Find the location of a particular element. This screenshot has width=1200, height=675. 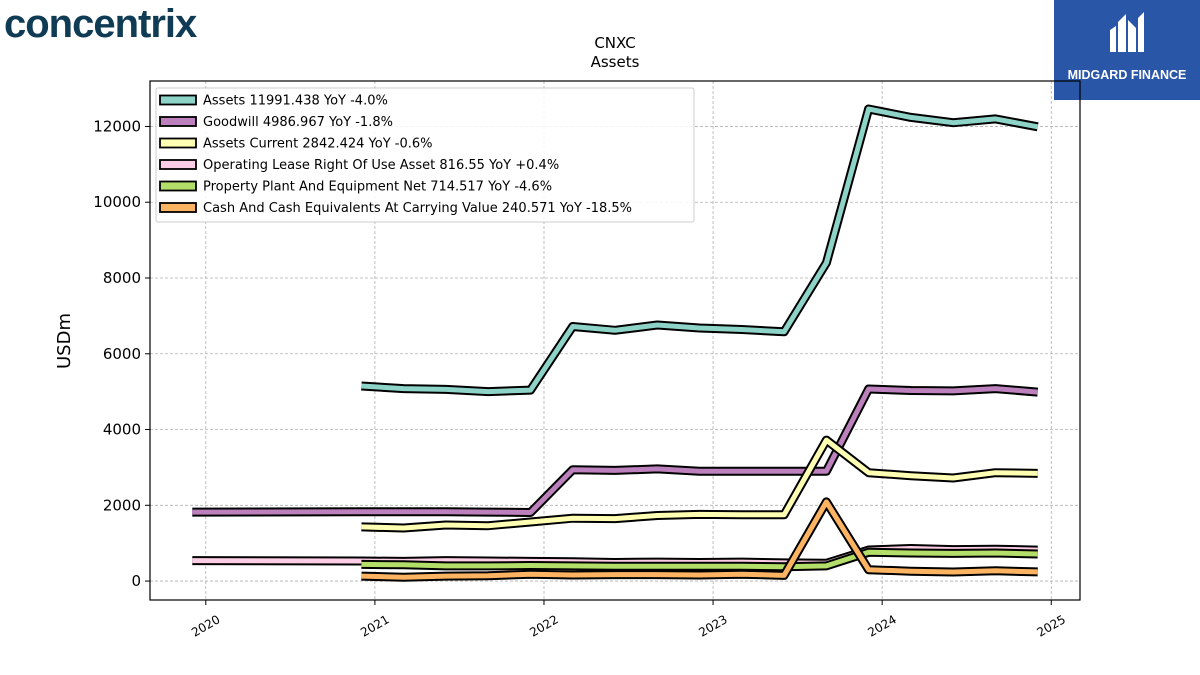

legend-box is located at coordinates (425, 155).